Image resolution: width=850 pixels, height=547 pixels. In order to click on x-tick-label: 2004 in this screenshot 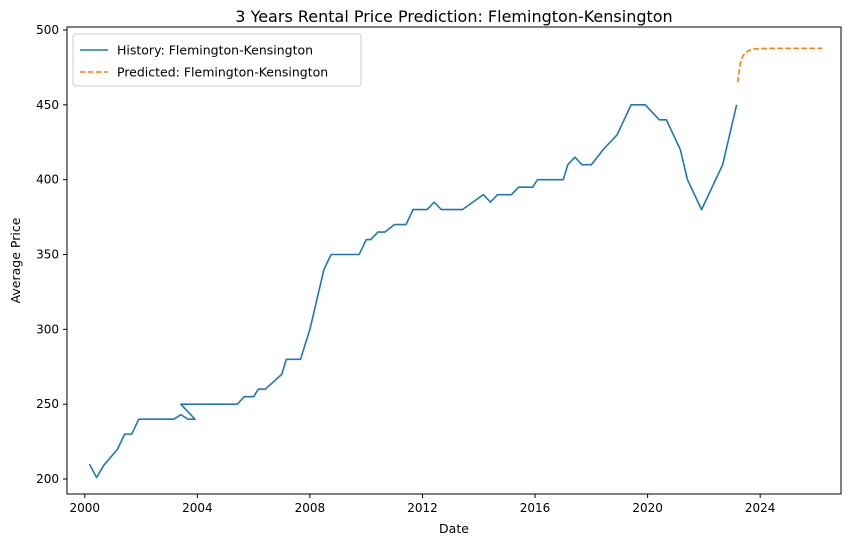, I will do `click(197, 508)`.